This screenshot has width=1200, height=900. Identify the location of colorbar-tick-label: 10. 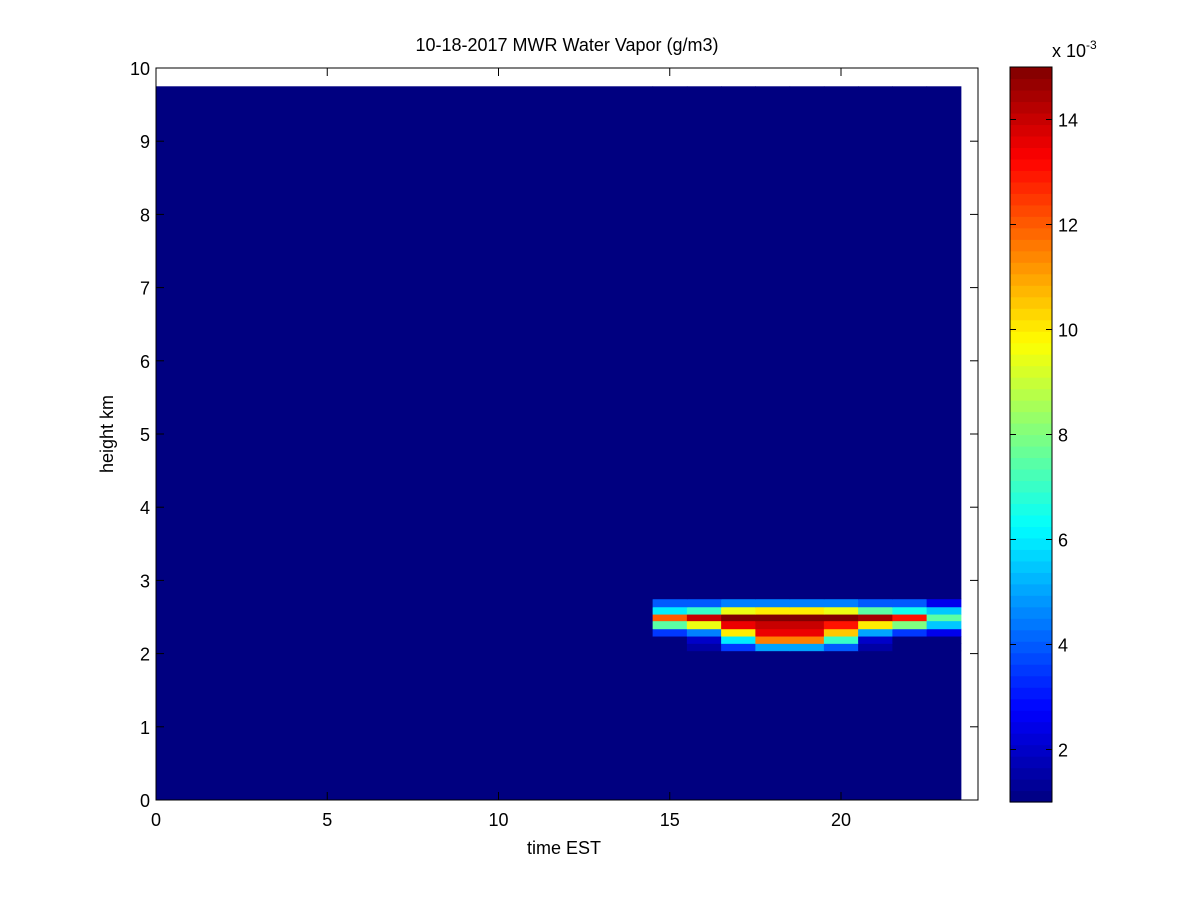
(1068, 331).